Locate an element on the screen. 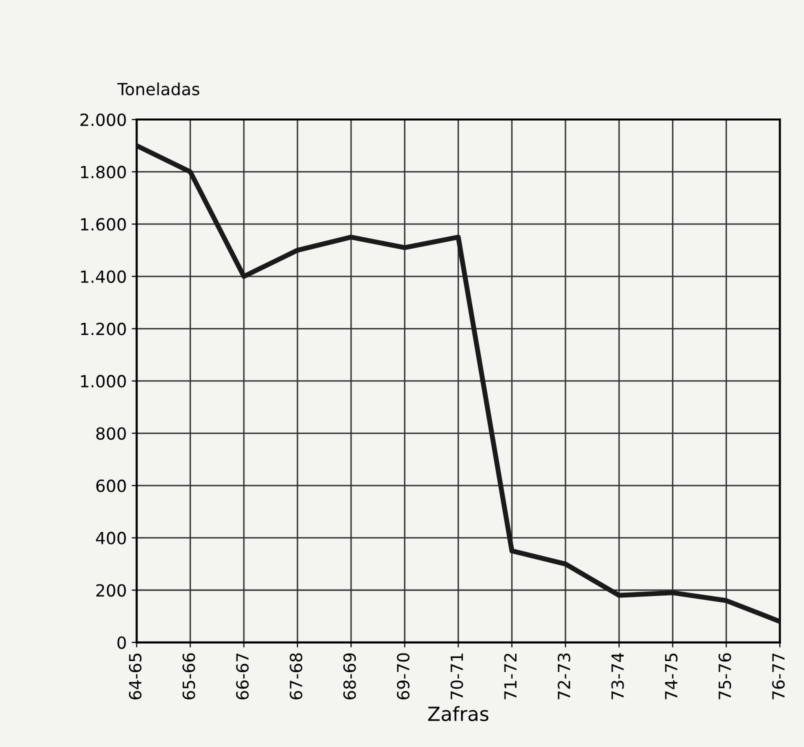  y-tick-label: 2.000 is located at coordinates (103, 119).